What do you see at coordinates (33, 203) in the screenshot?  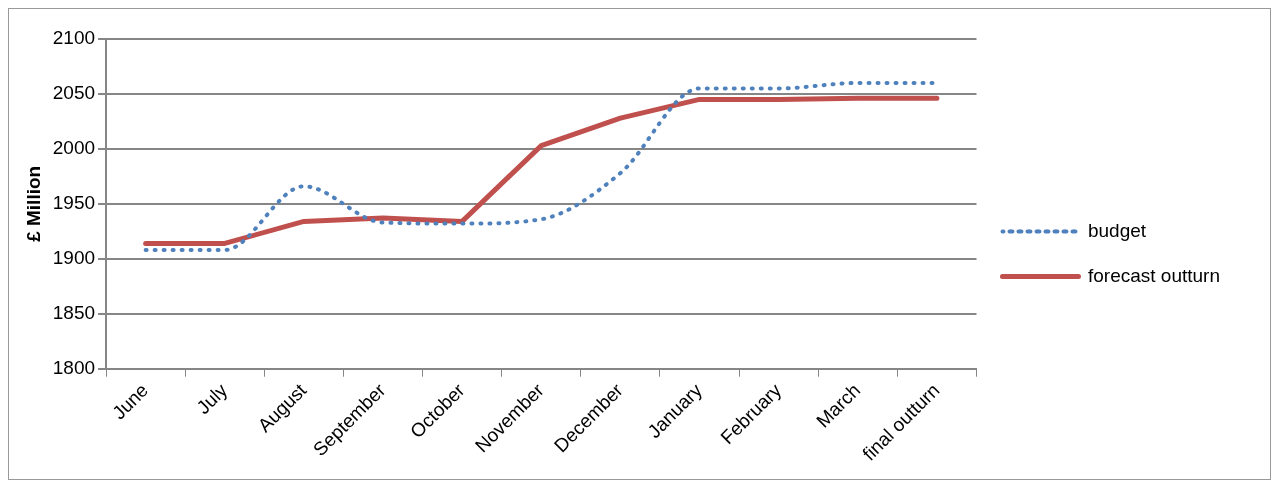 I see `y-axis-title: £ Million` at bounding box center [33, 203].